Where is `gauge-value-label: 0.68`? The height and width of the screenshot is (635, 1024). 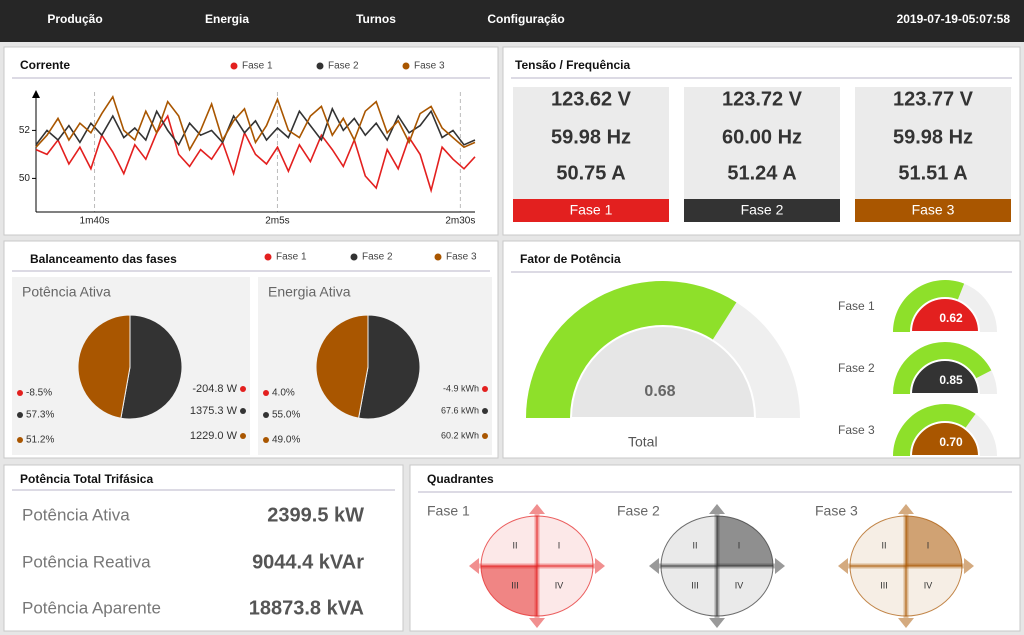
gauge-value-label: 0.68 is located at coordinates (659, 391).